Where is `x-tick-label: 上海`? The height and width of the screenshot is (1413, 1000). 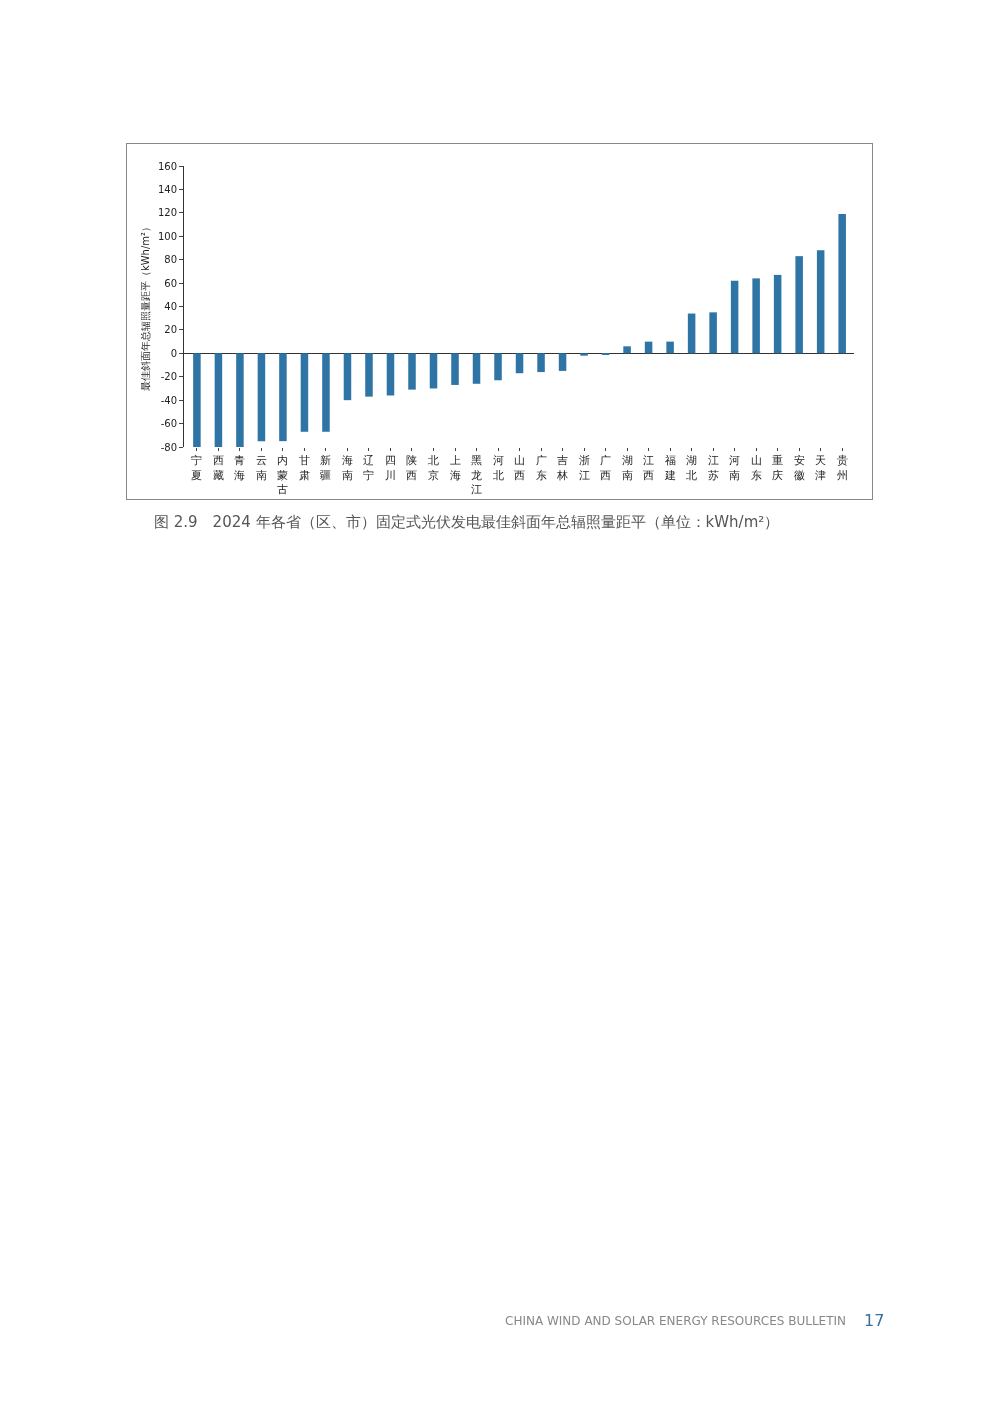
x-tick-label: 上海 is located at coordinates (455, 468).